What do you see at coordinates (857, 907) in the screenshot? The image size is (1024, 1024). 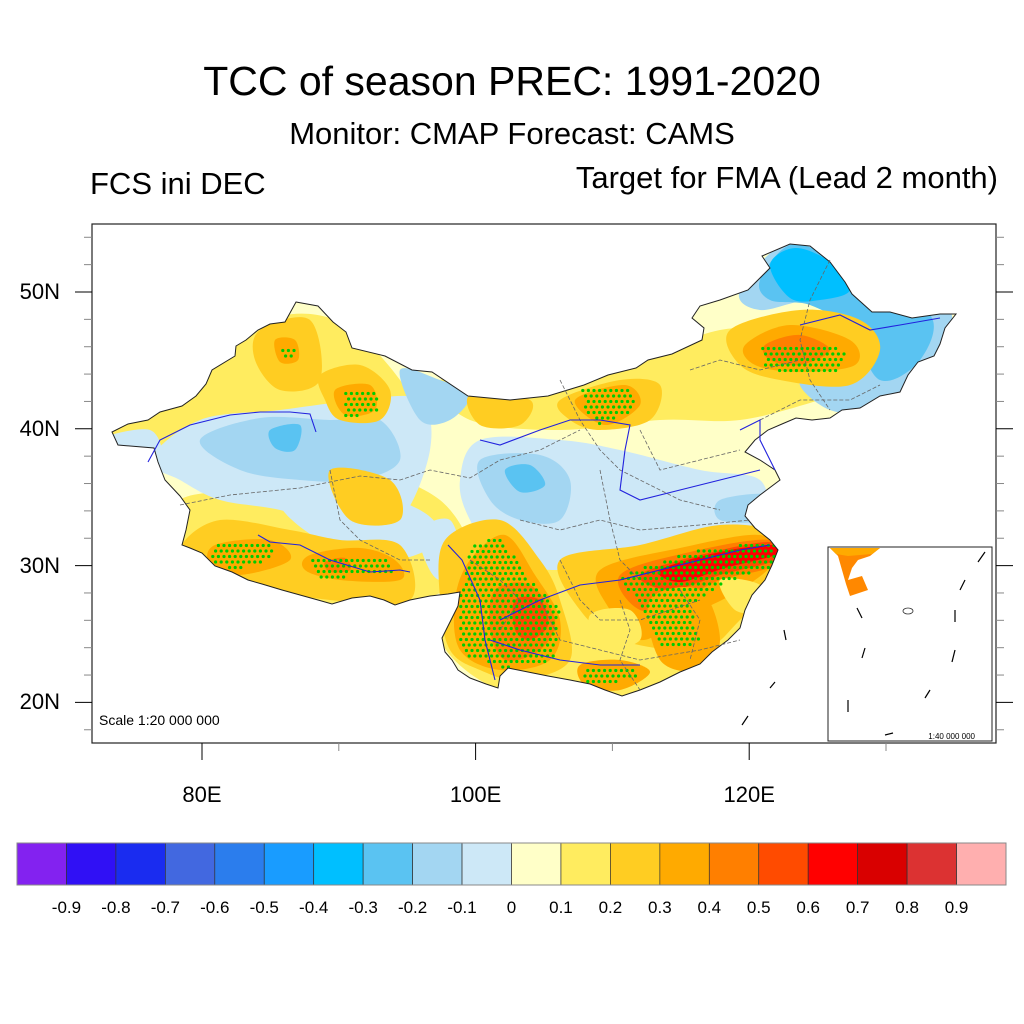 I see `colorbar-label: 0.7` at bounding box center [857, 907].